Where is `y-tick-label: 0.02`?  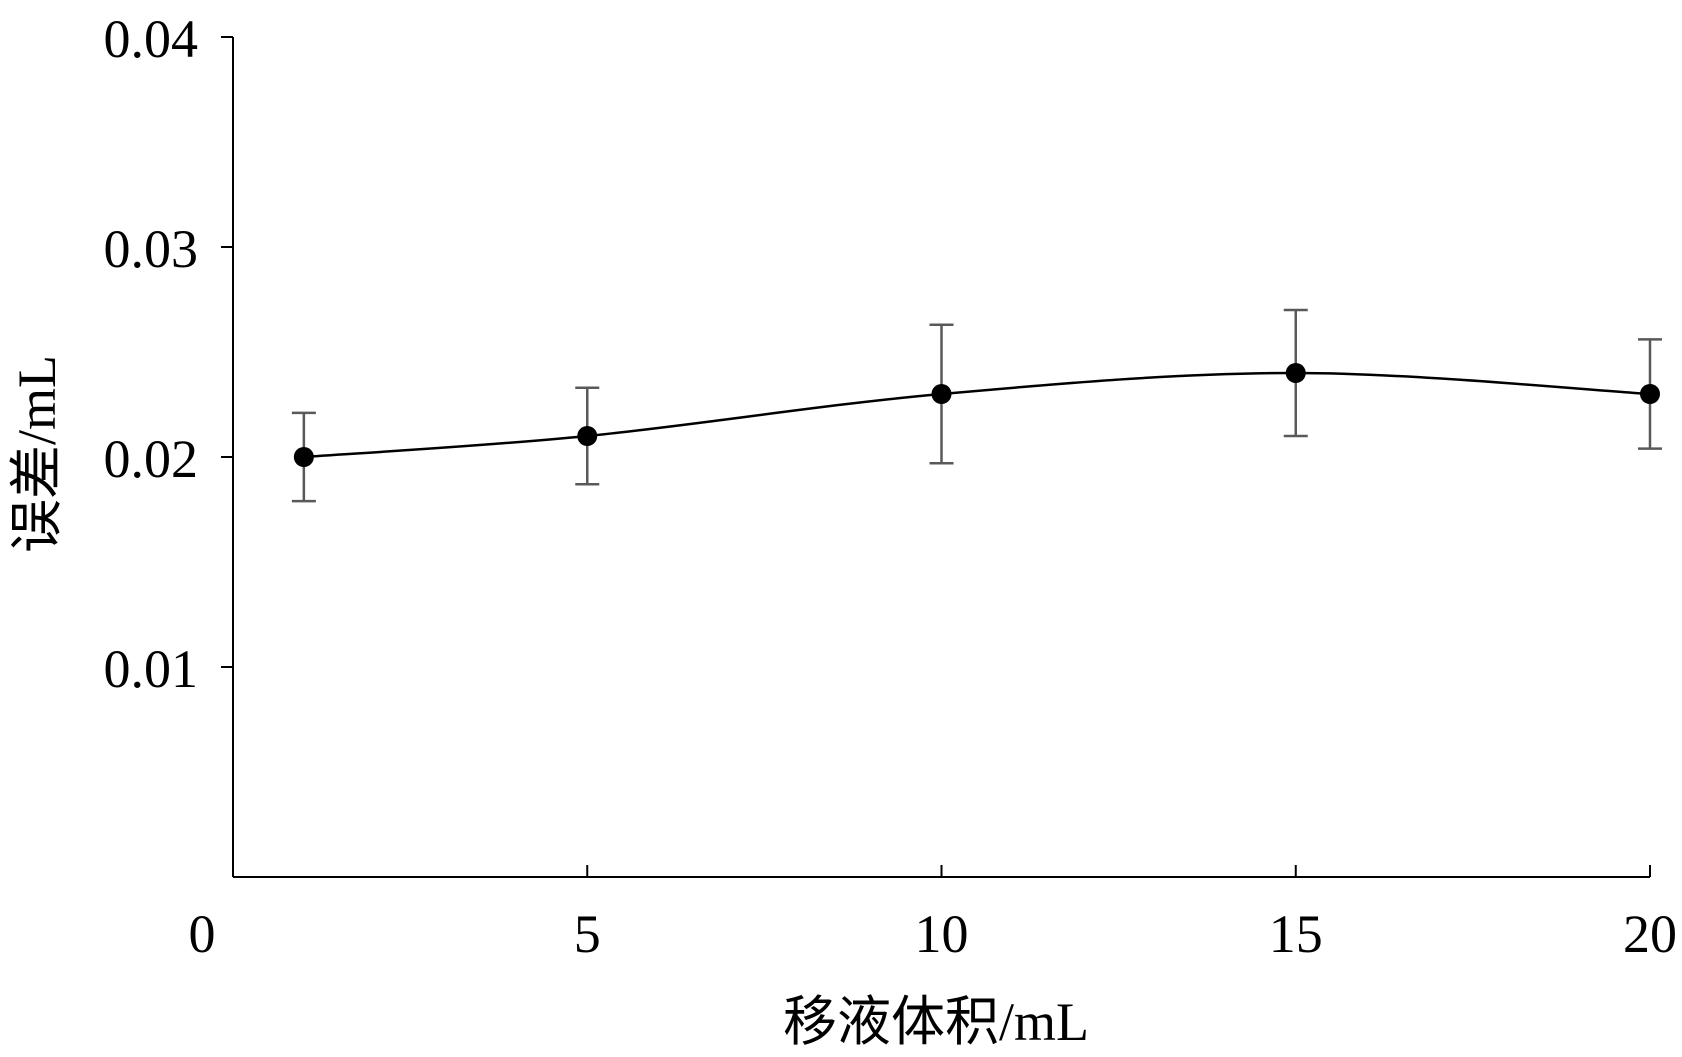 y-tick-label: 0.02 is located at coordinates (151, 459).